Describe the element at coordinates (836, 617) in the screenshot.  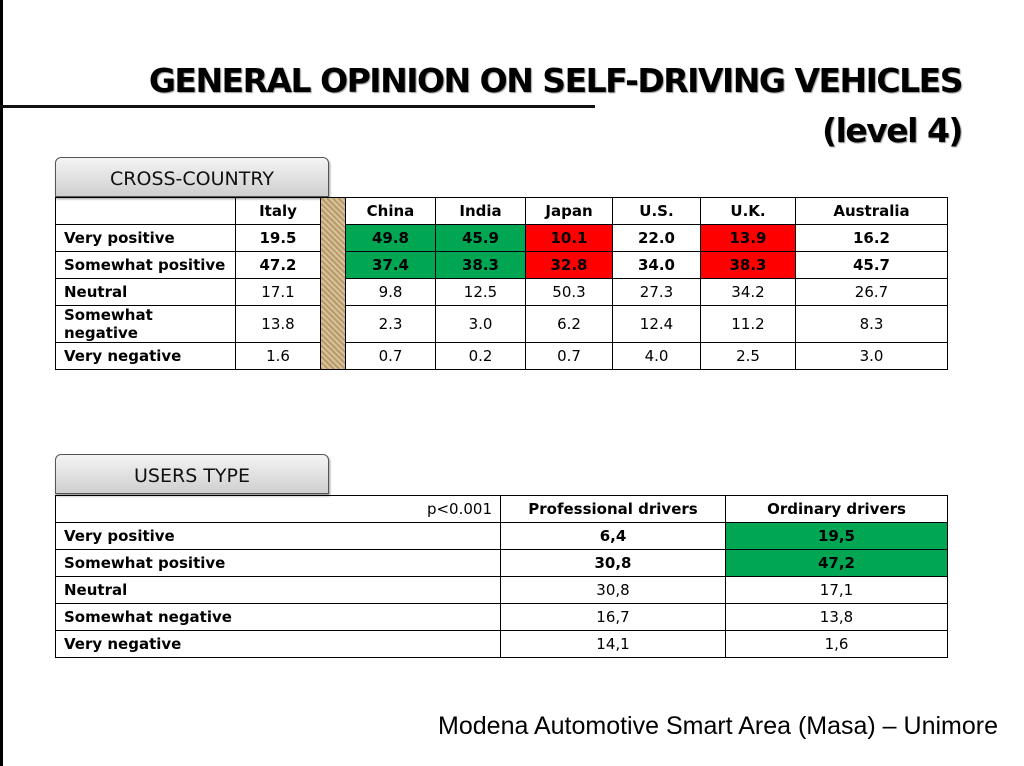
I see `cell: 13,8` at that location.